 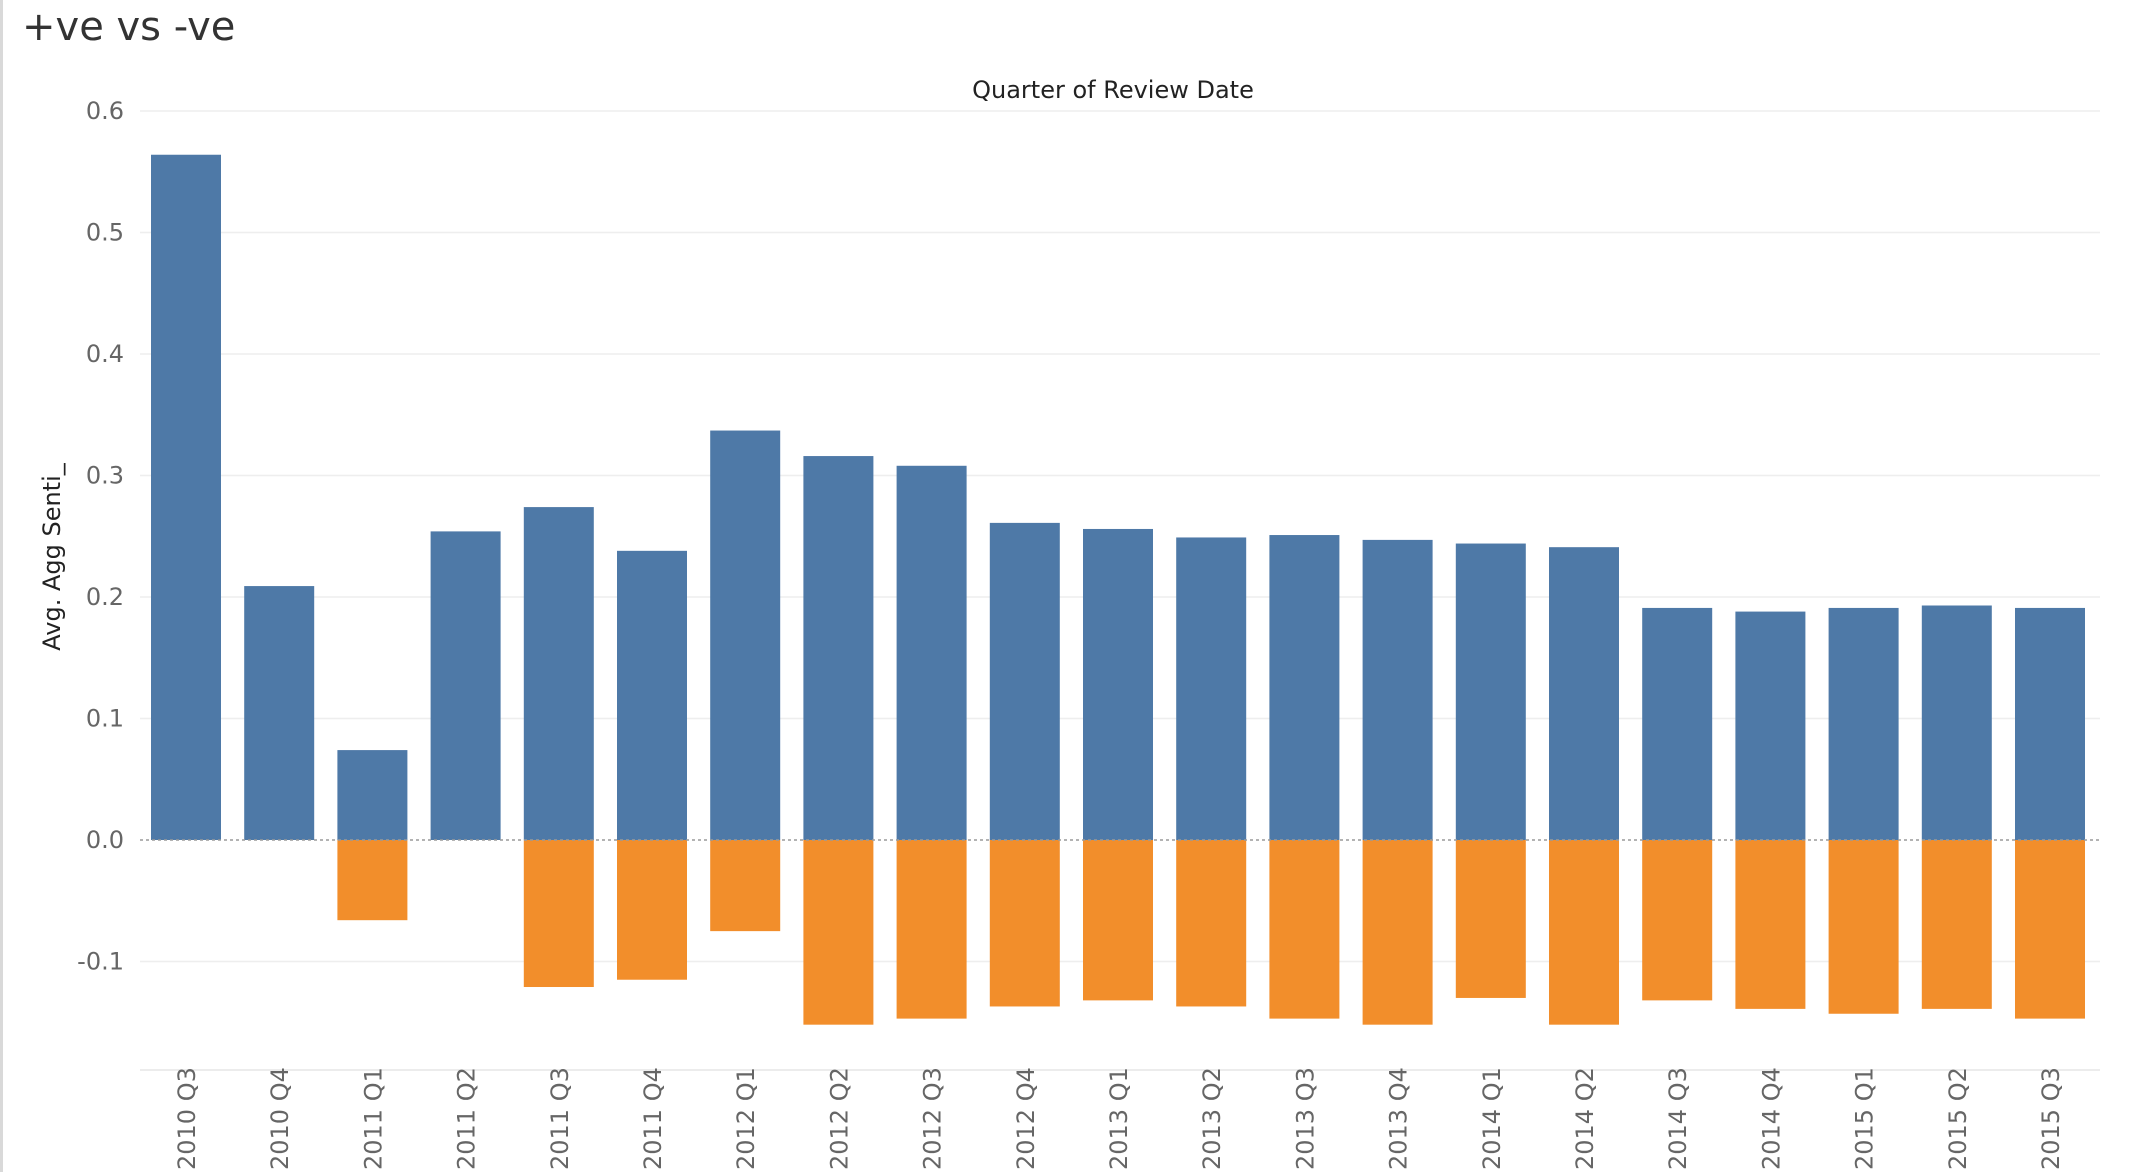 I want to click on x-tick-label: 2010 Q3, so click(x=187, y=1118).